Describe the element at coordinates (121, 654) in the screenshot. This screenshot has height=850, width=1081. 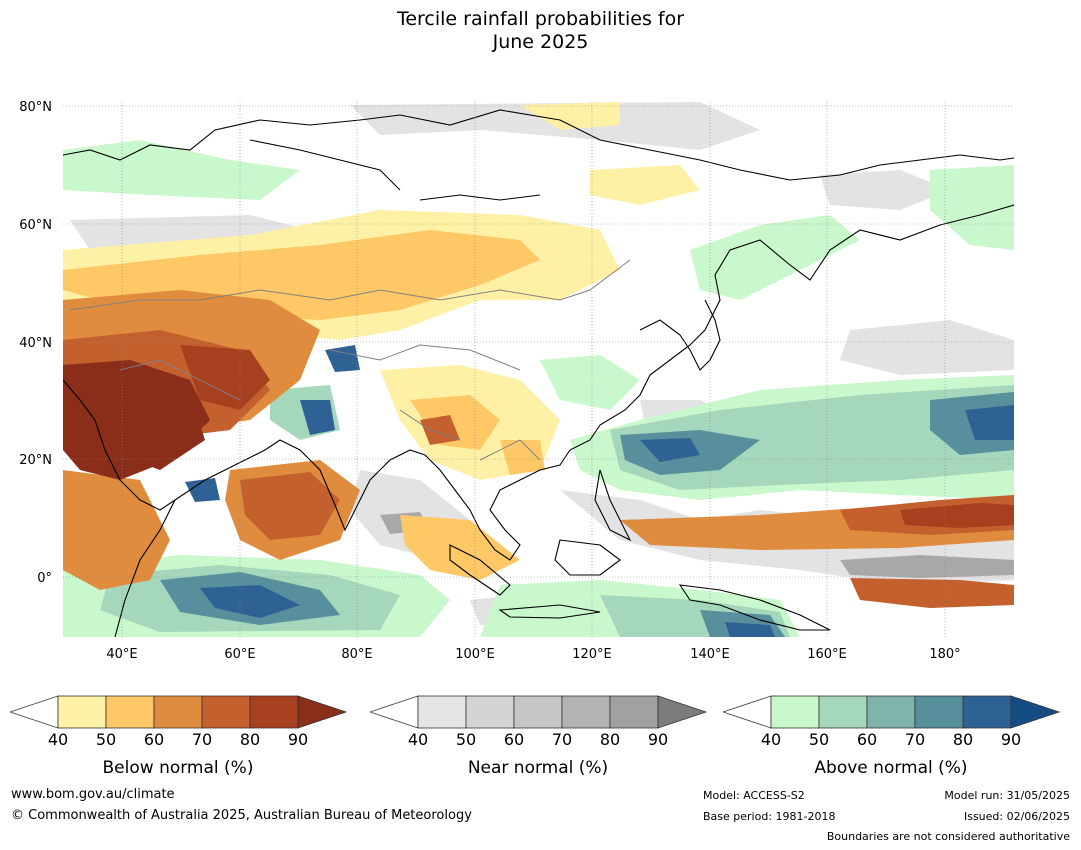
I see `lon-tick-label: 40°E` at that location.